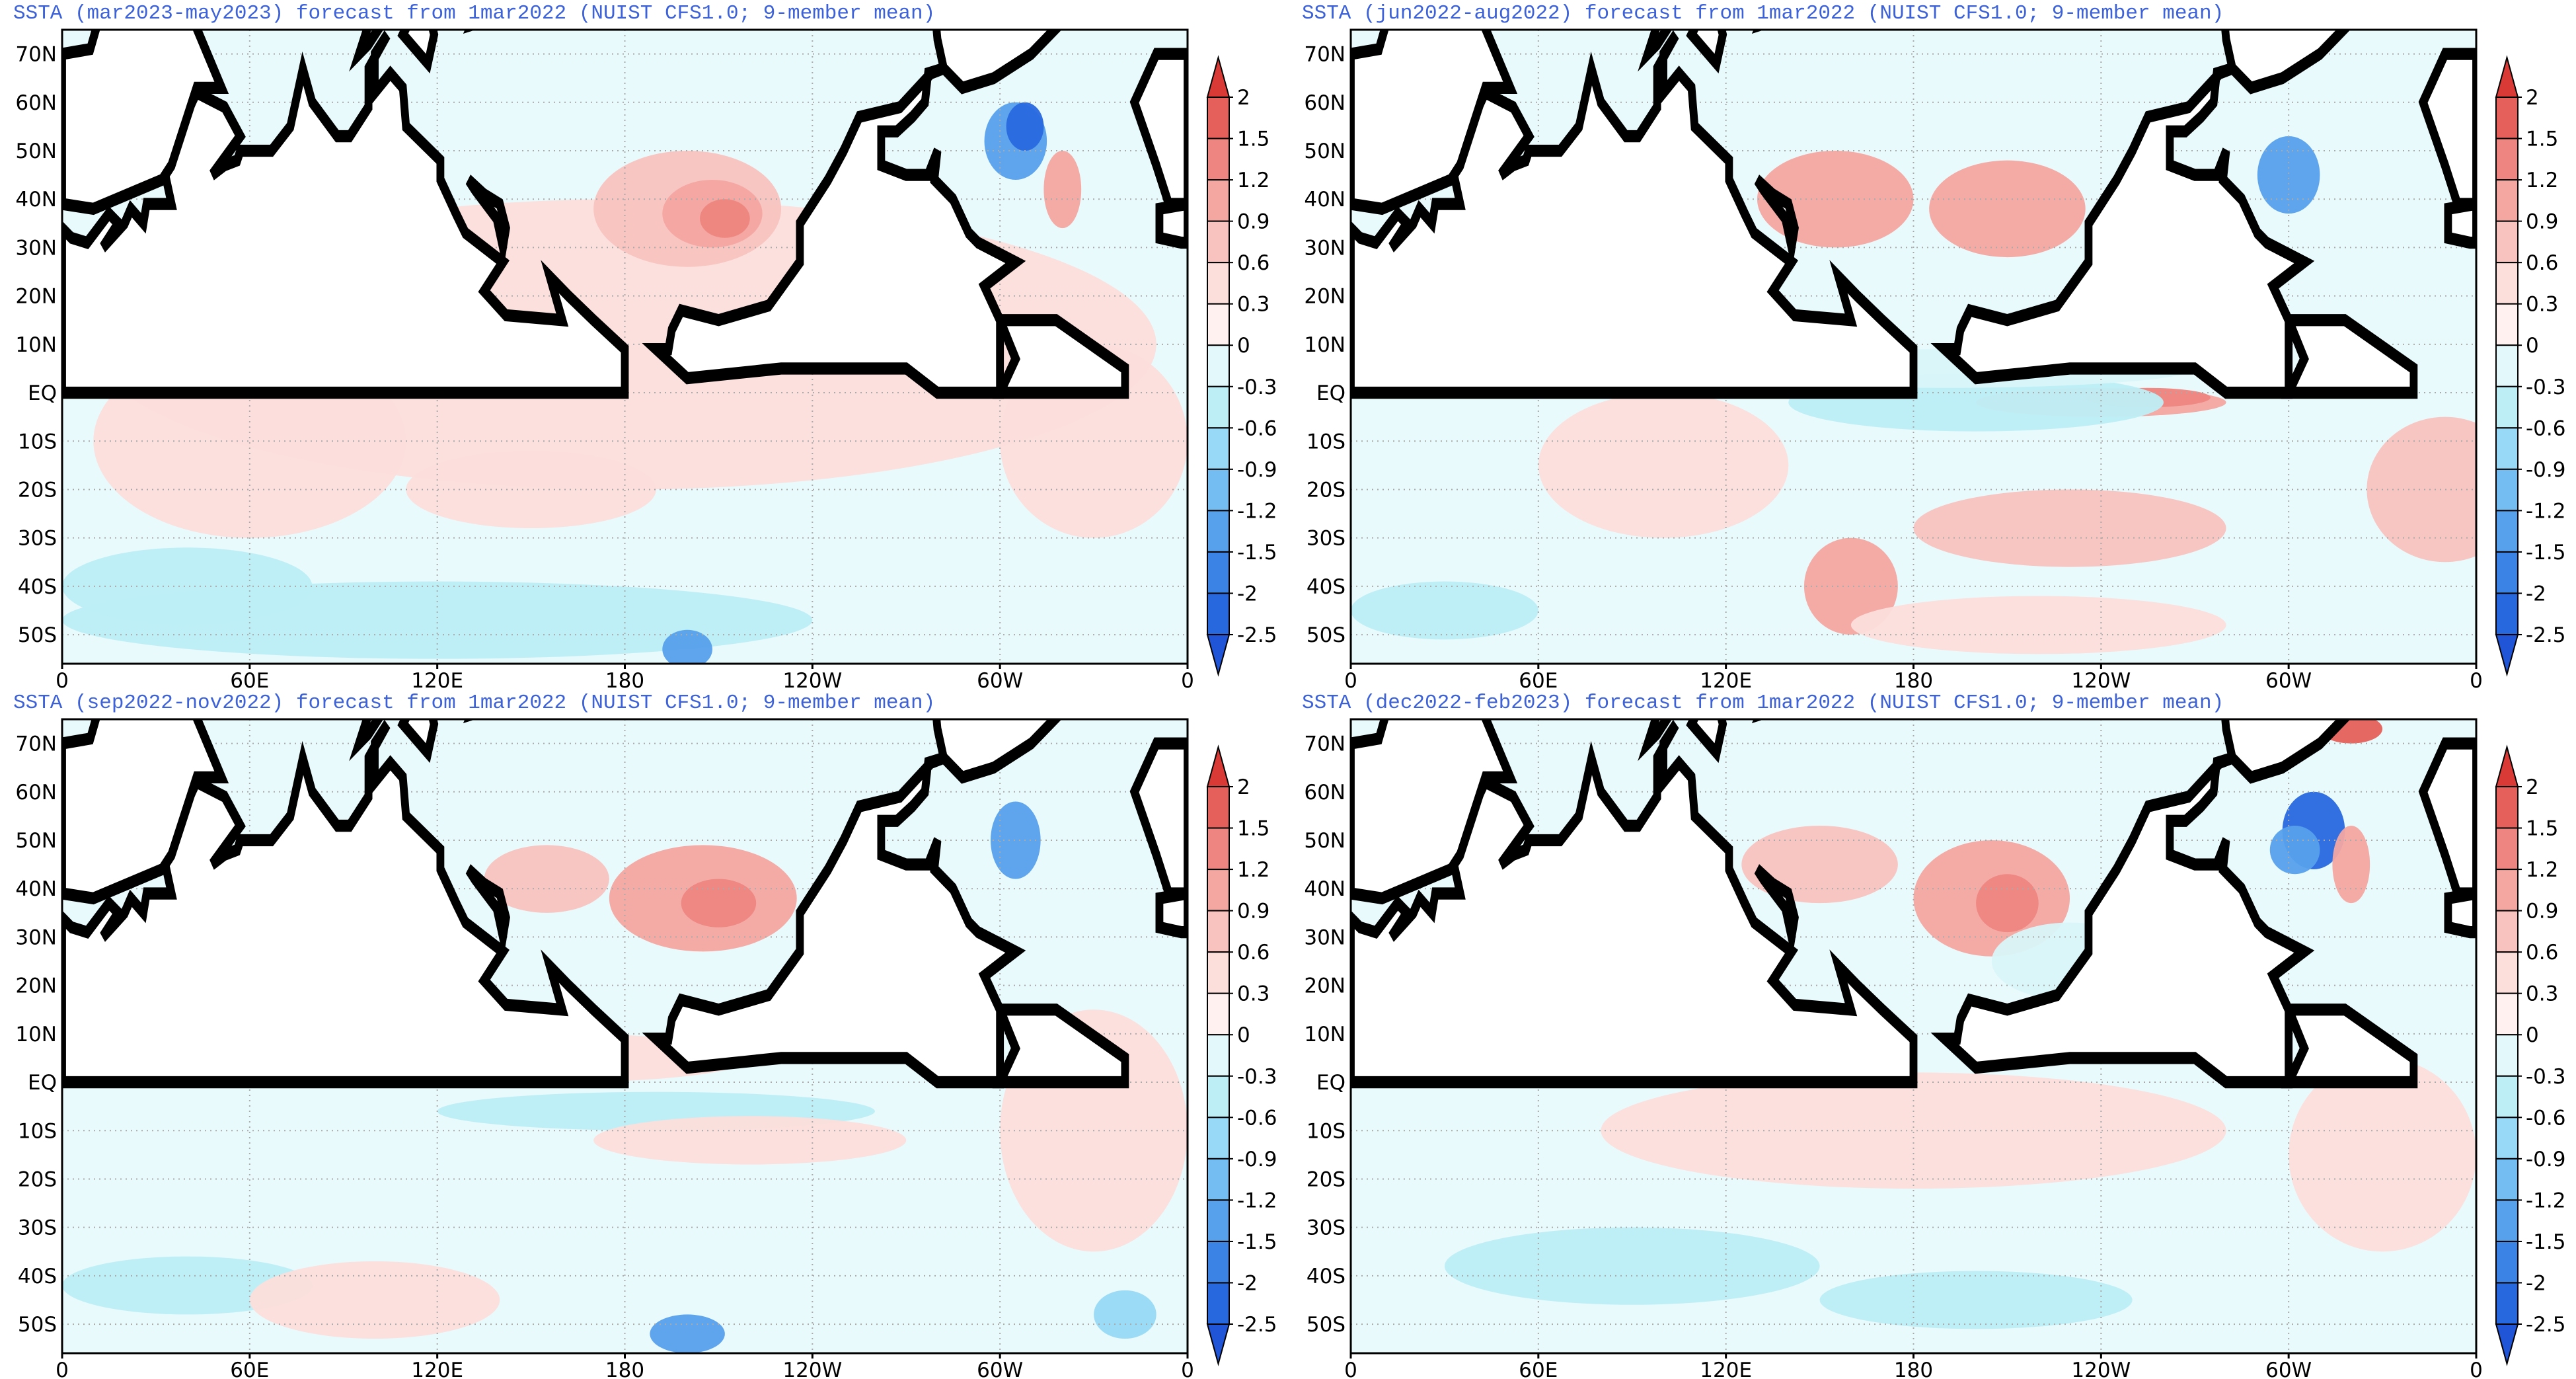  Describe the element at coordinates (1914, 1369) in the screenshot. I see `lon-label: 180` at that location.